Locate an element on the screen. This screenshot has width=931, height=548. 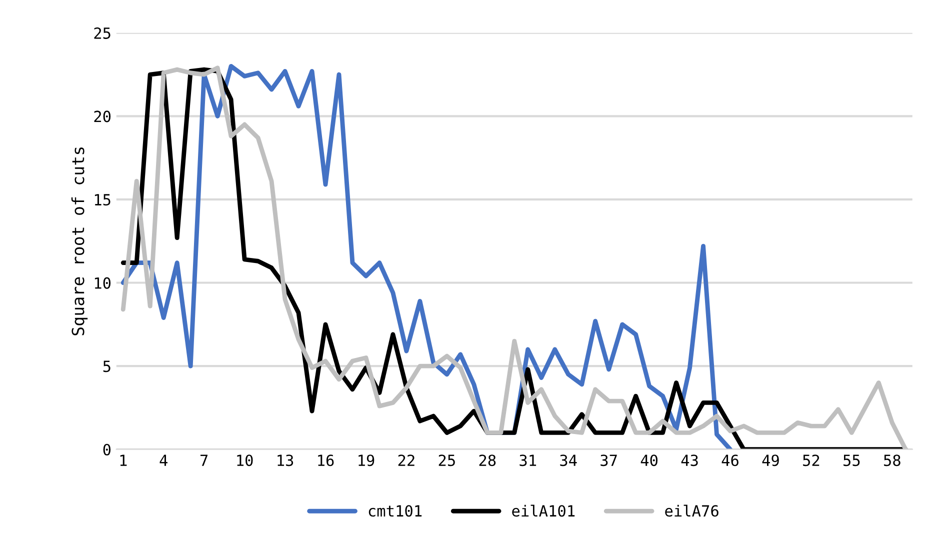
x-tick-label: 55 is located at coordinates (852, 460).